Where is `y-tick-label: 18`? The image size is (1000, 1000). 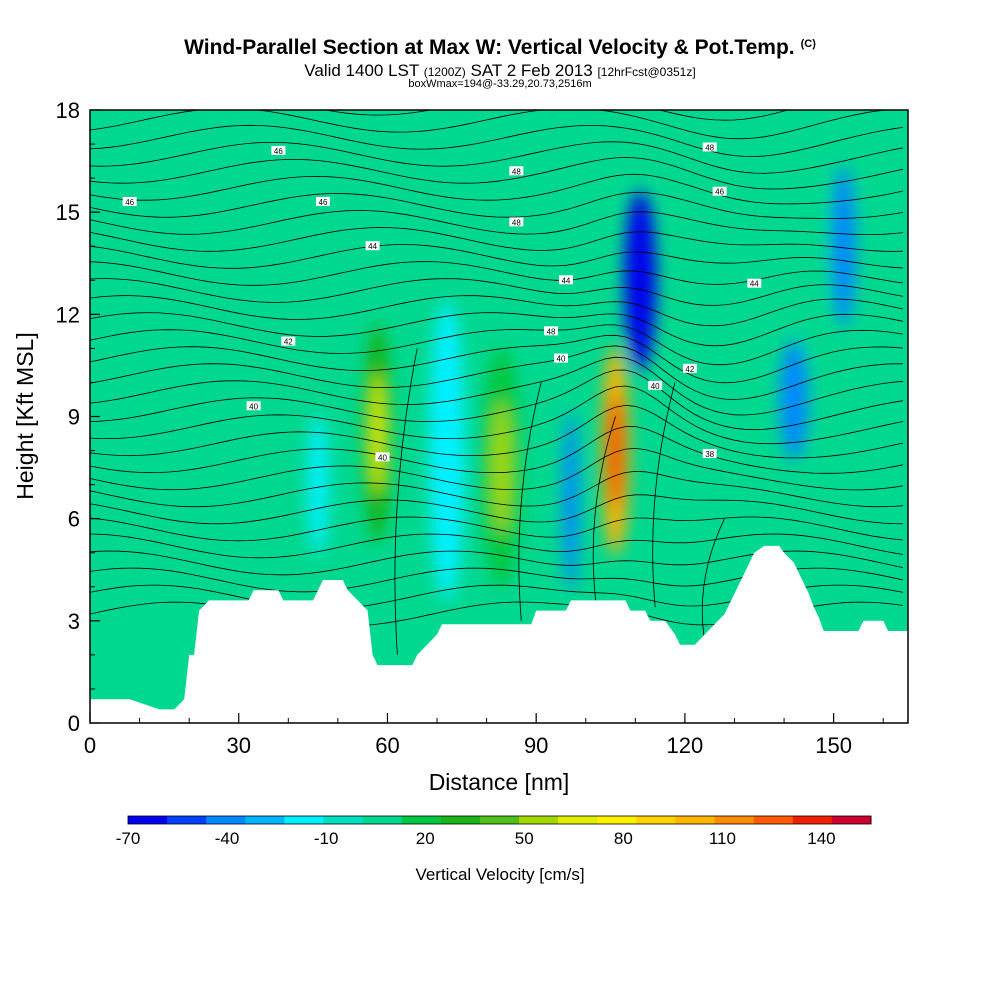 y-tick-label: 18 is located at coordinates (68, 110).